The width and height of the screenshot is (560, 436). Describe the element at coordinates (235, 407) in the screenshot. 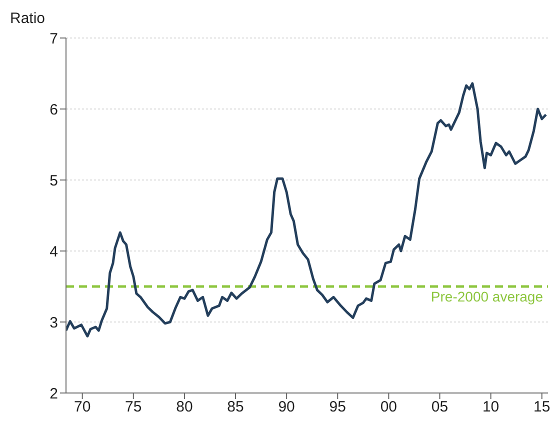

I see `x-tick-label: 85` at that location.